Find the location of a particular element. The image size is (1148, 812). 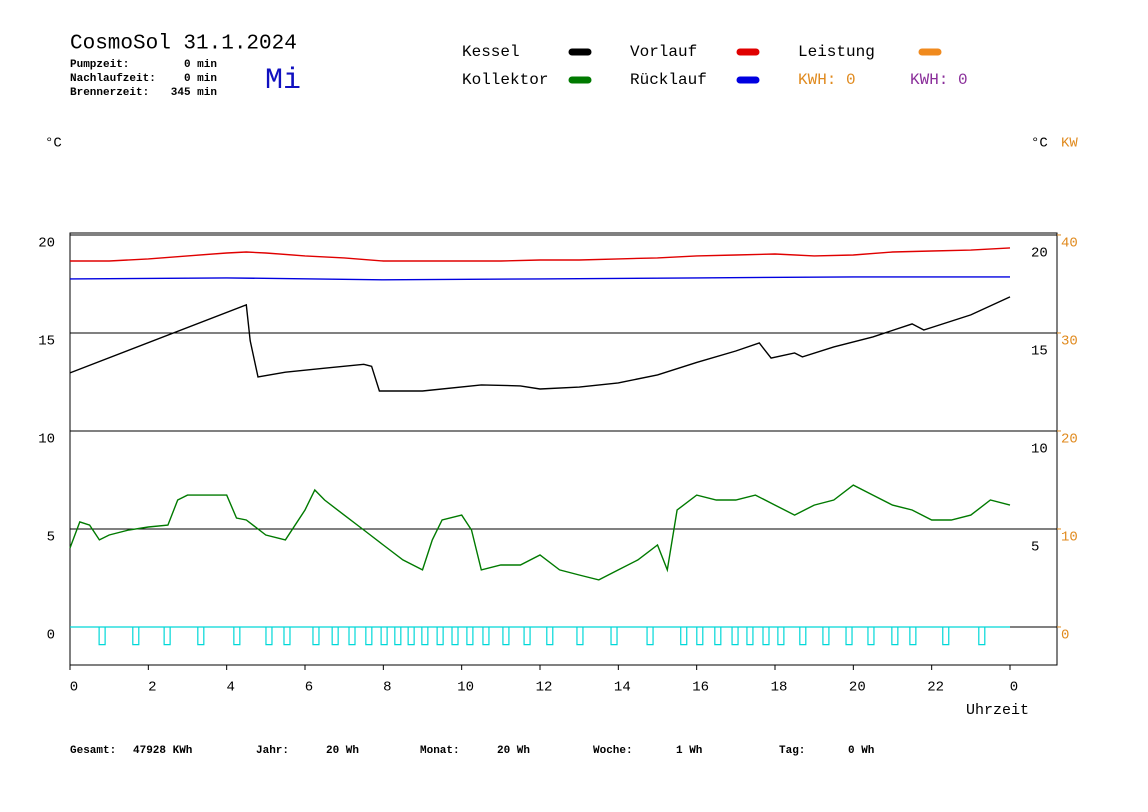

summary-label: Brennerzeit: is located at coordinates (109, 93).